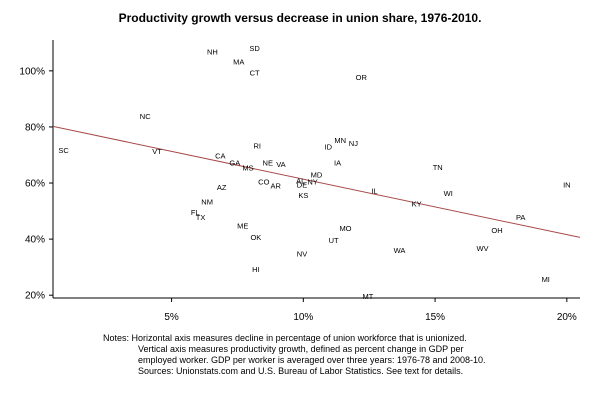 The image size is (600, 400). Describe the element at coordinates (329, 146) in the screenshot. I see `data-point-label: ID` at that location.